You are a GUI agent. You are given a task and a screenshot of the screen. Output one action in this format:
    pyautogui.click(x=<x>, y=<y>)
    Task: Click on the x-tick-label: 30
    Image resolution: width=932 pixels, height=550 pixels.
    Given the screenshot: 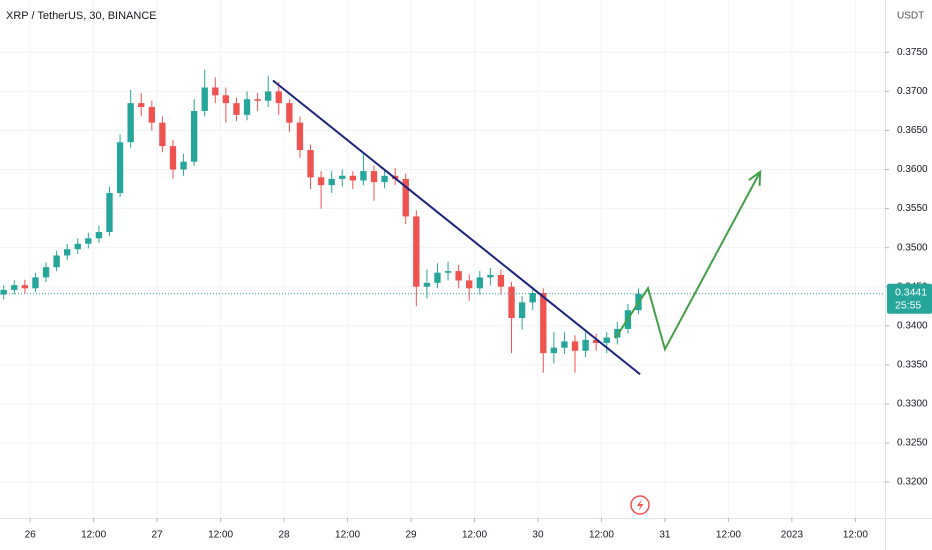 What is the action you would take?
    pyautogui.click(x=538, y=535)
    